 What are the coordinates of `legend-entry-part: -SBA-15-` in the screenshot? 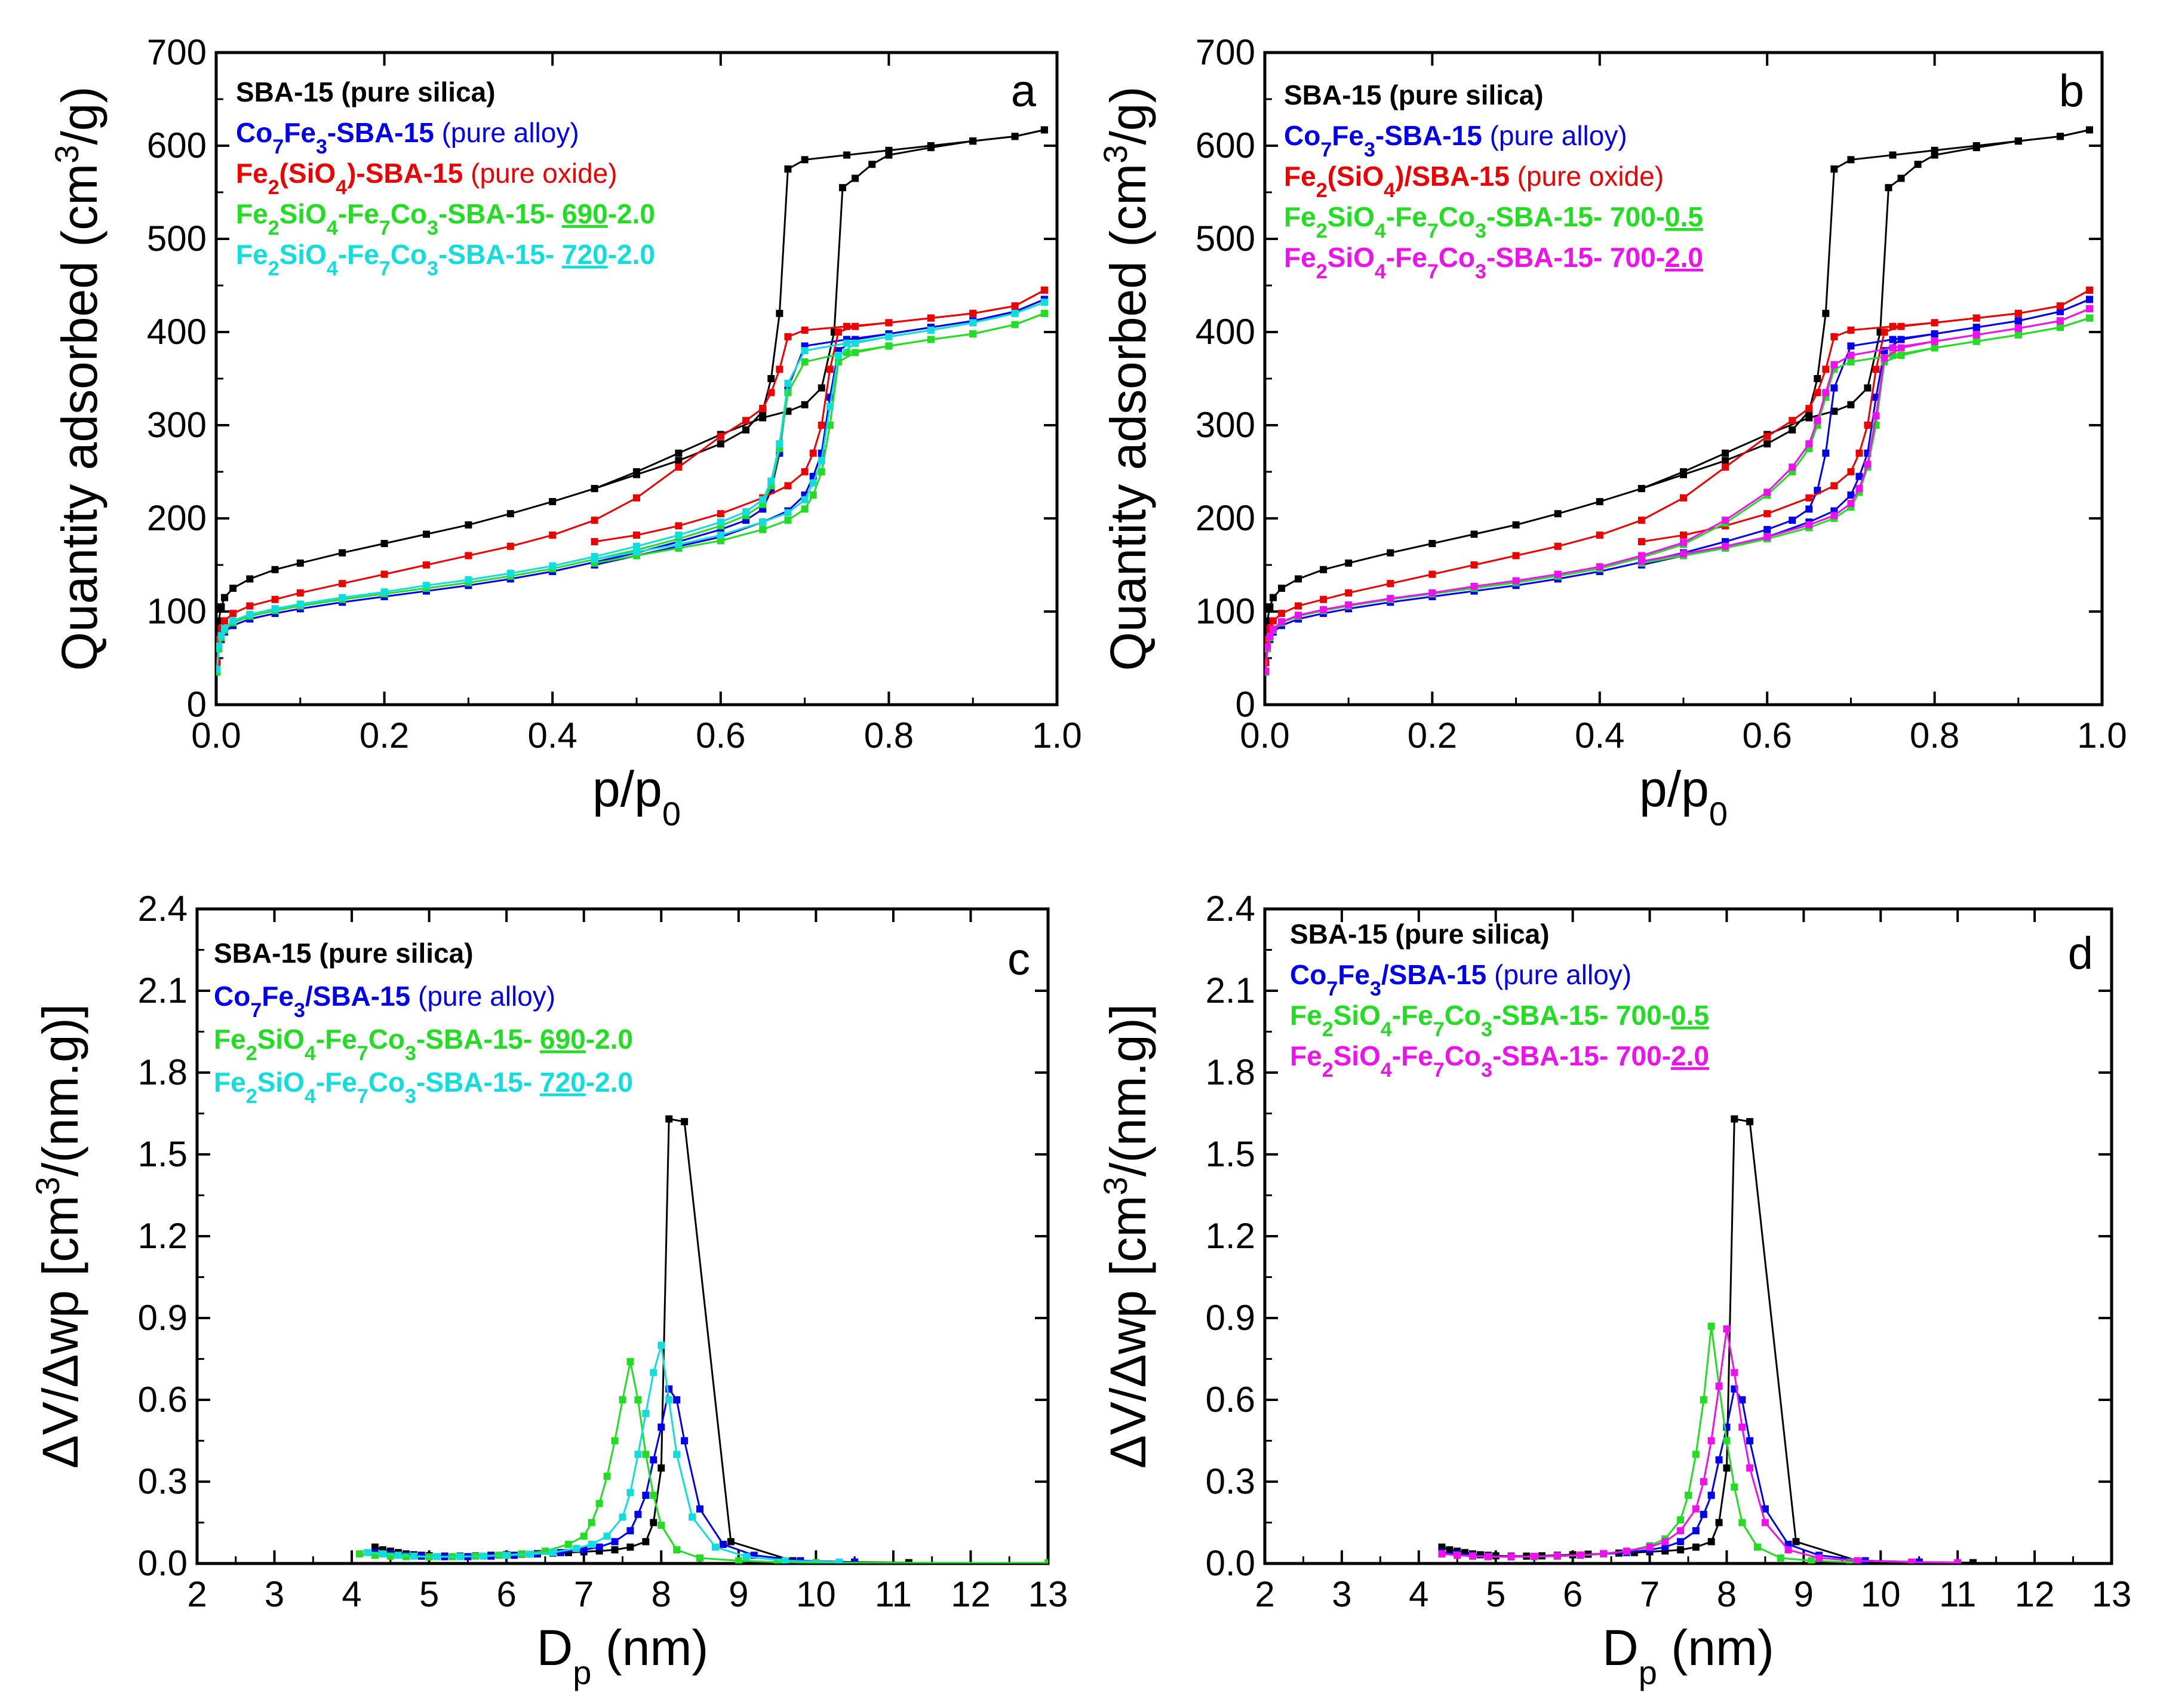 It's located at (500, 255).